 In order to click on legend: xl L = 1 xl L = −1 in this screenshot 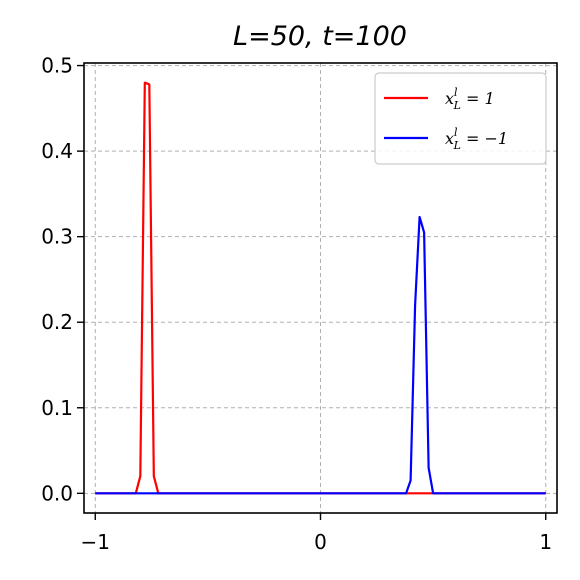, I will do `click(460, 118)`.